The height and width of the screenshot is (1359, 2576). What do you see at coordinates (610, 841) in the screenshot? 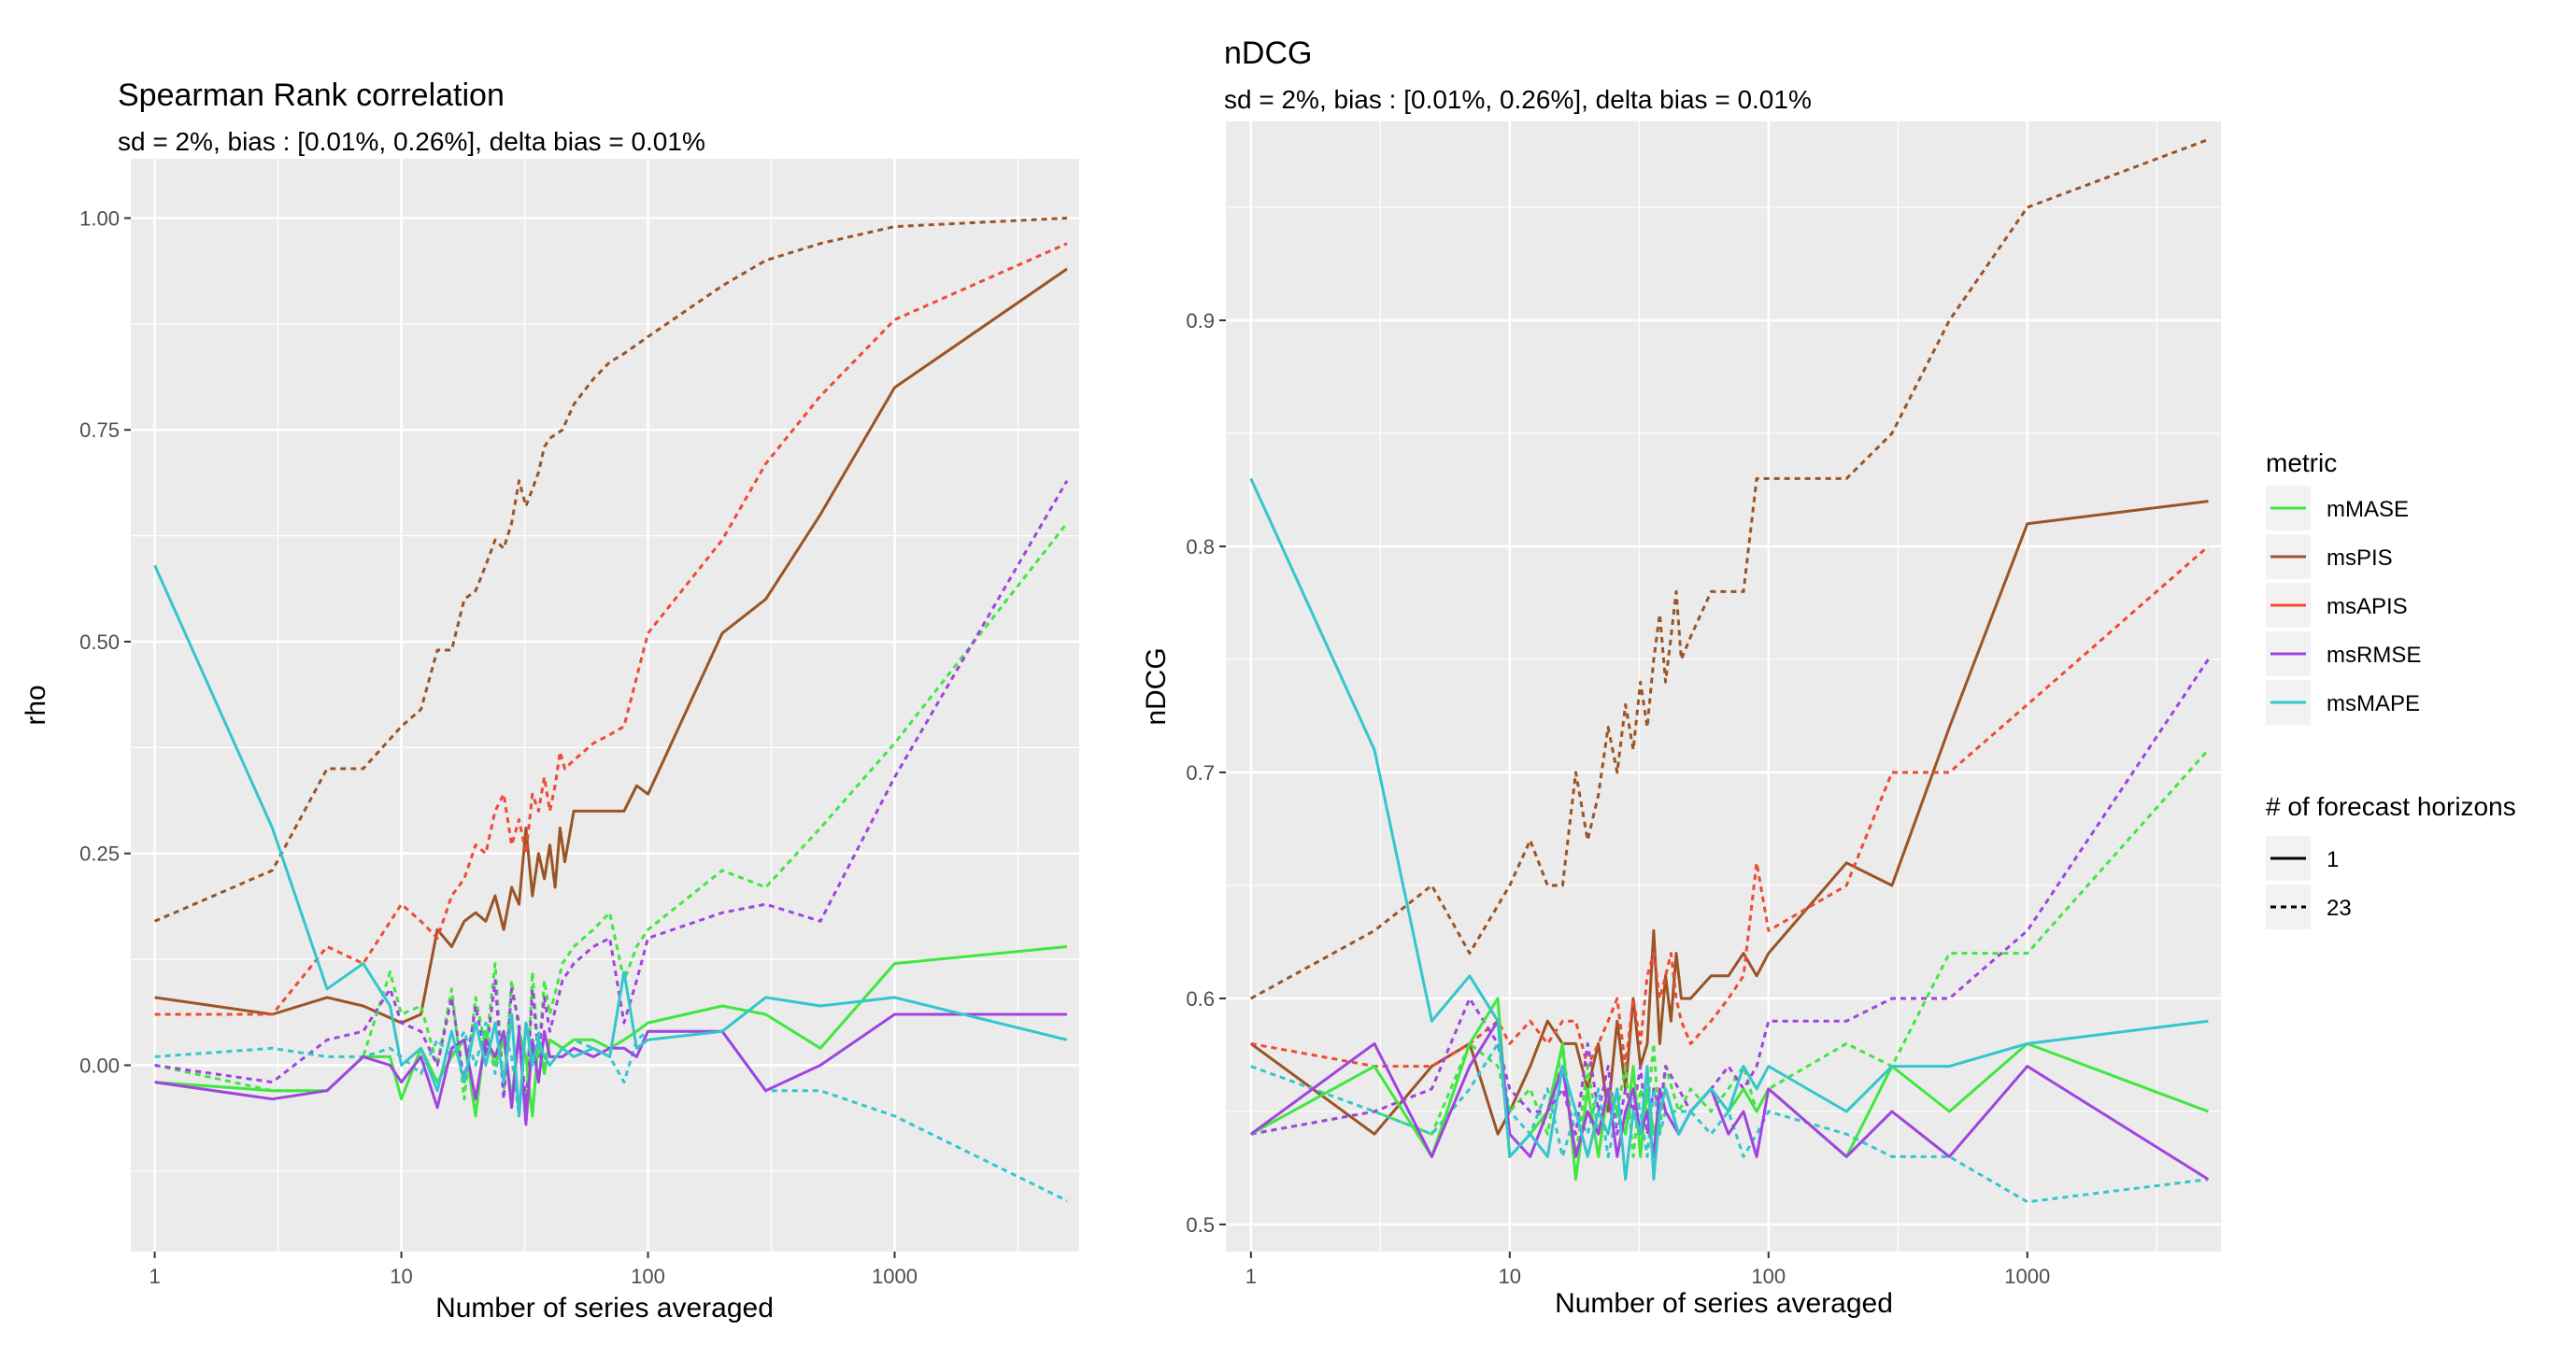
I see `series-msMAPE-h1` at bounding box center [610, 841].